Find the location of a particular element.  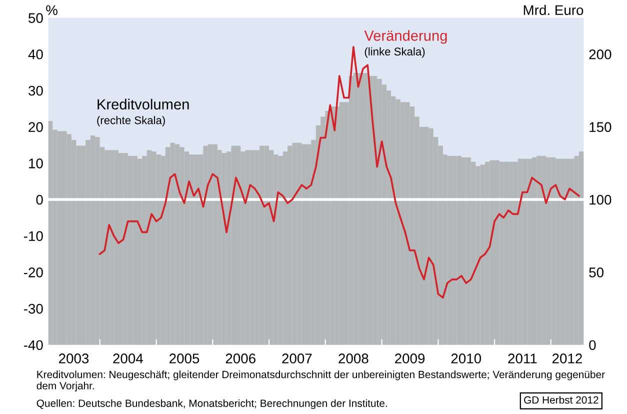

x-tick-label: 2011 is located at coordinates (522, 359).